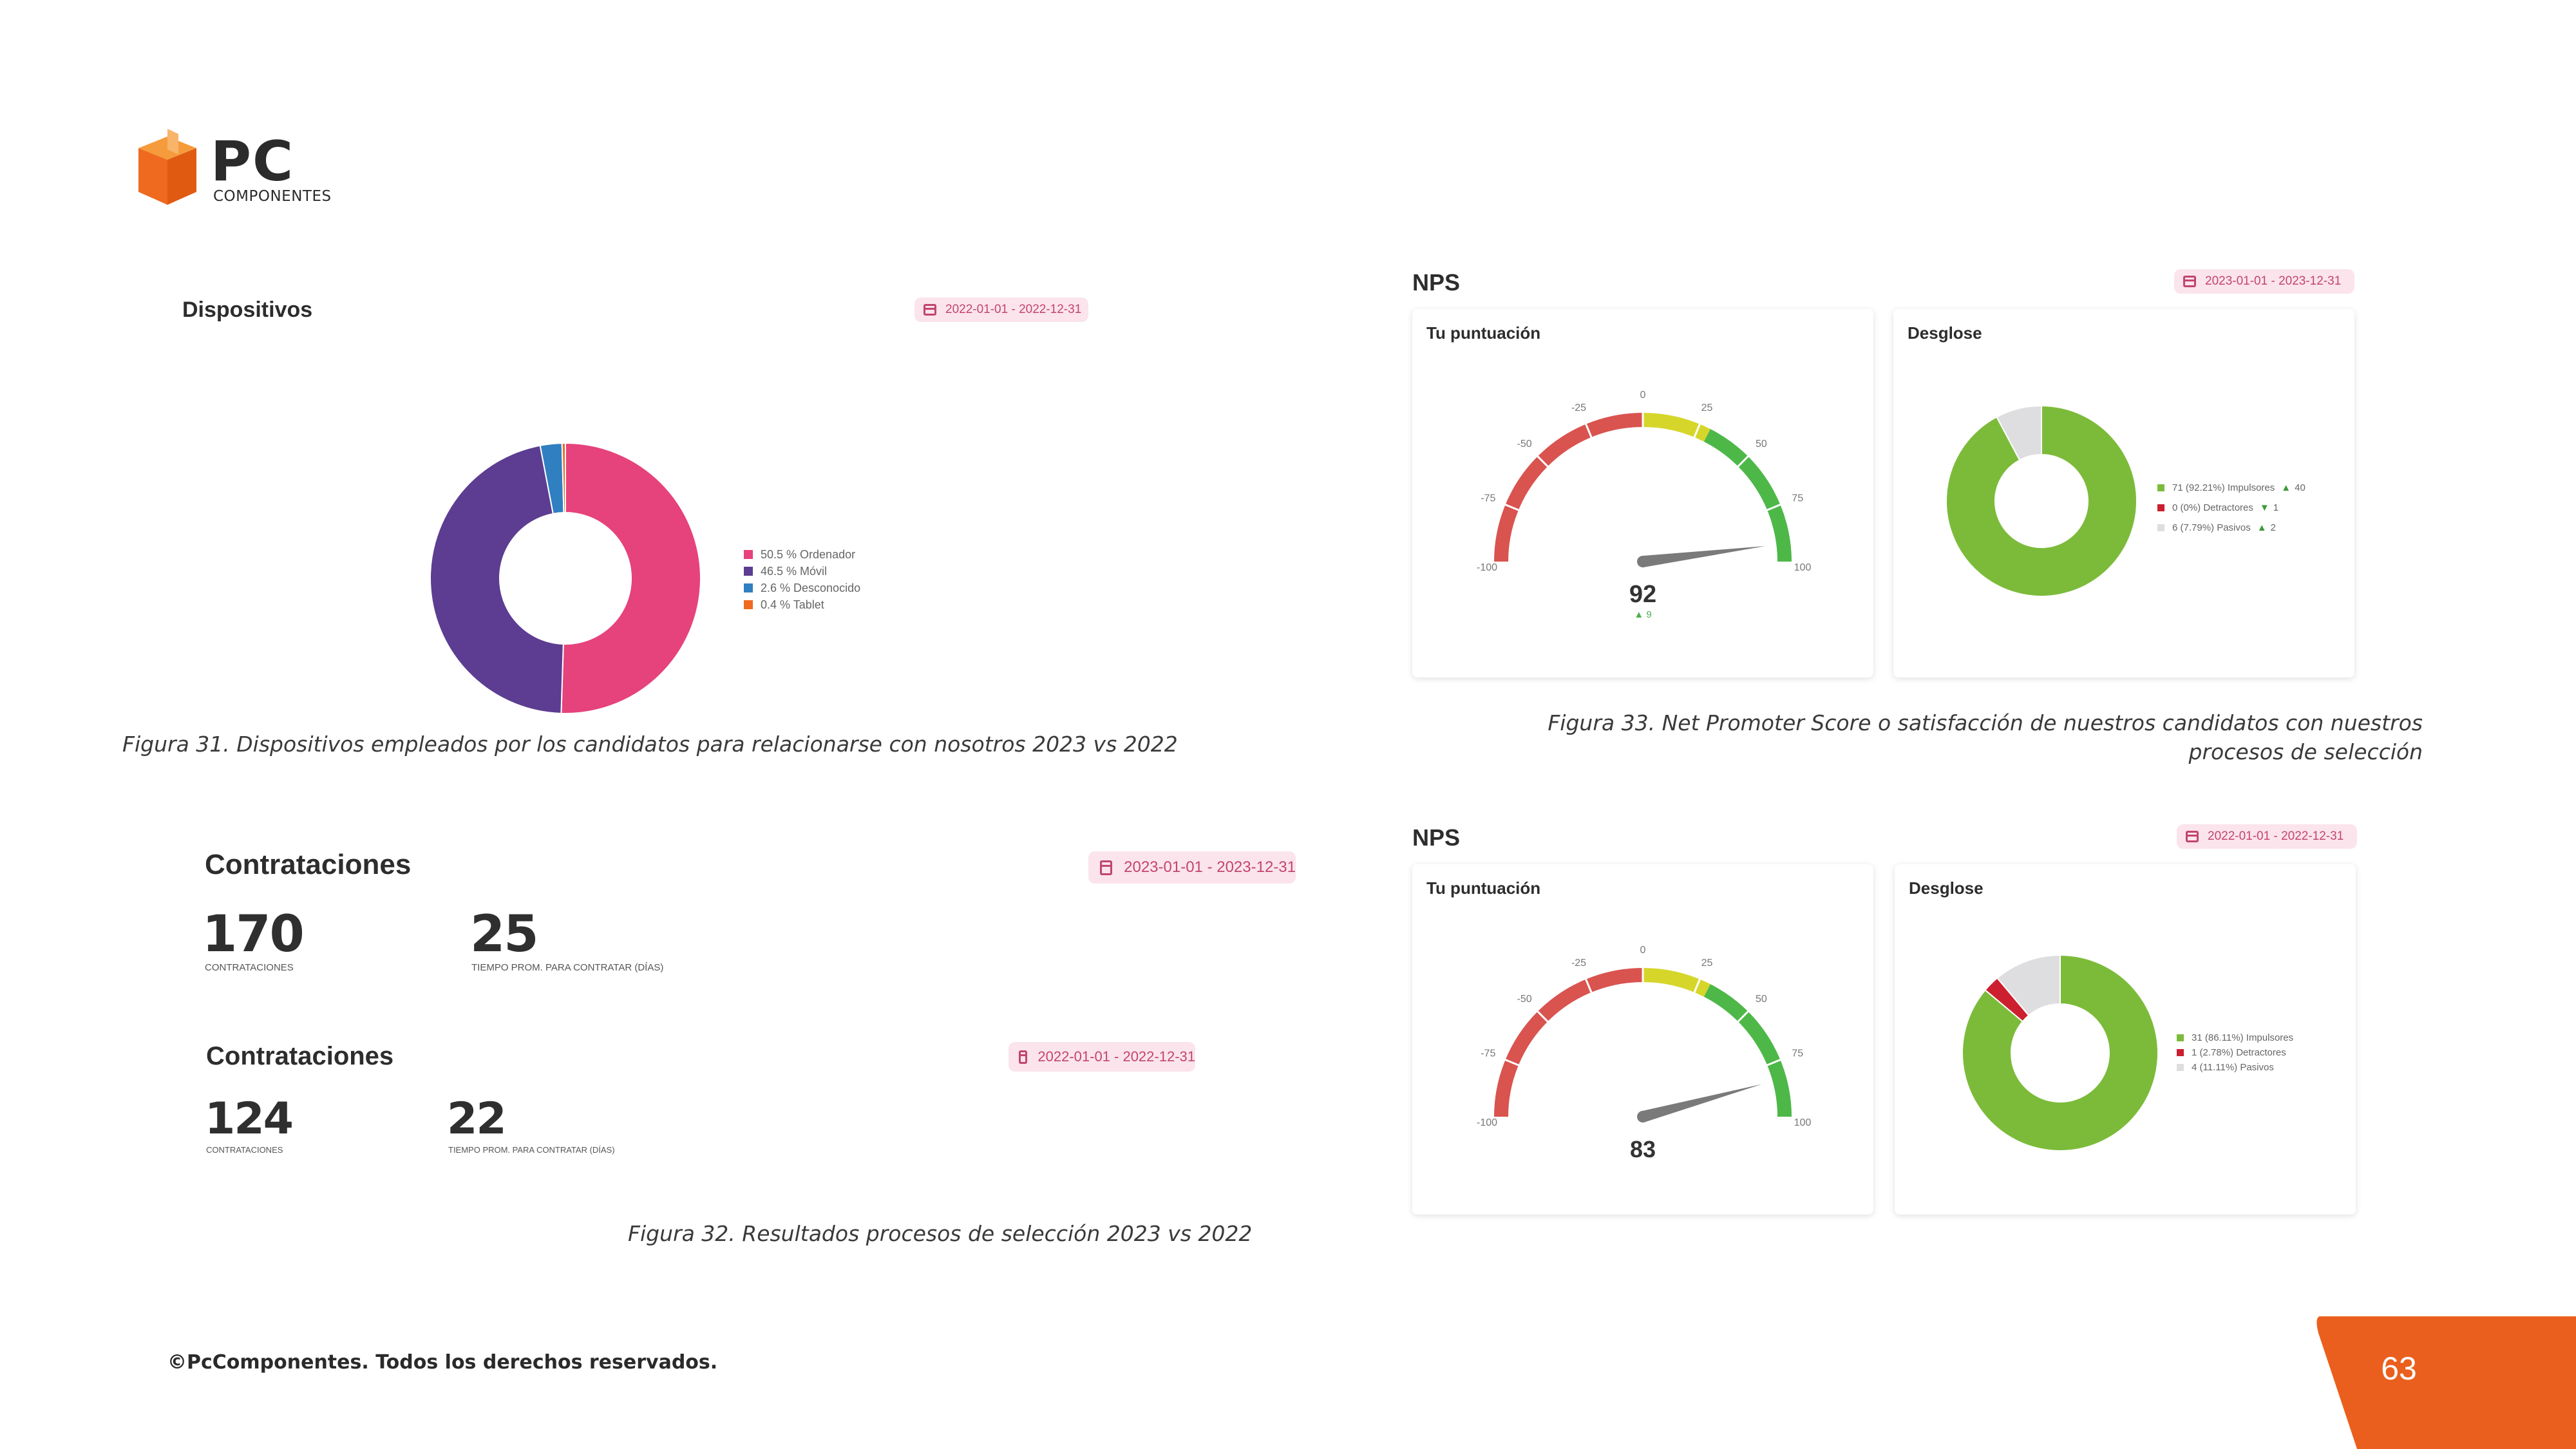 The image size is (2576, 1449). I want to click on date-range-text: 2022-01-01 - 2022-12-31, so click(2276, 836).